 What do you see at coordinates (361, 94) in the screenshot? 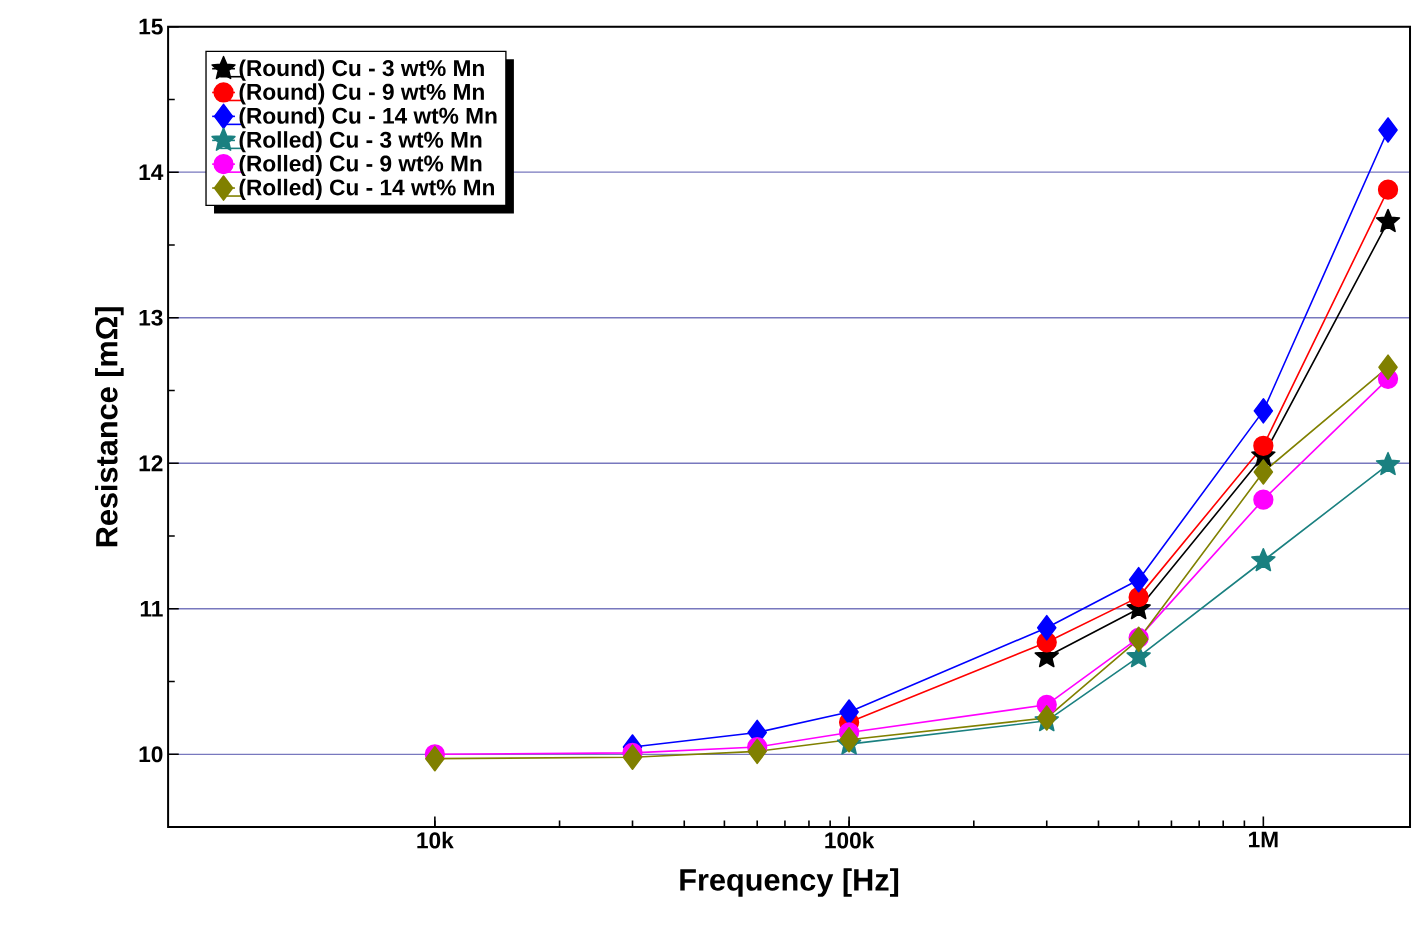
I see `legend-label: (Round) Cu - 9 wt% Mn` at bounding box center [361, 94].